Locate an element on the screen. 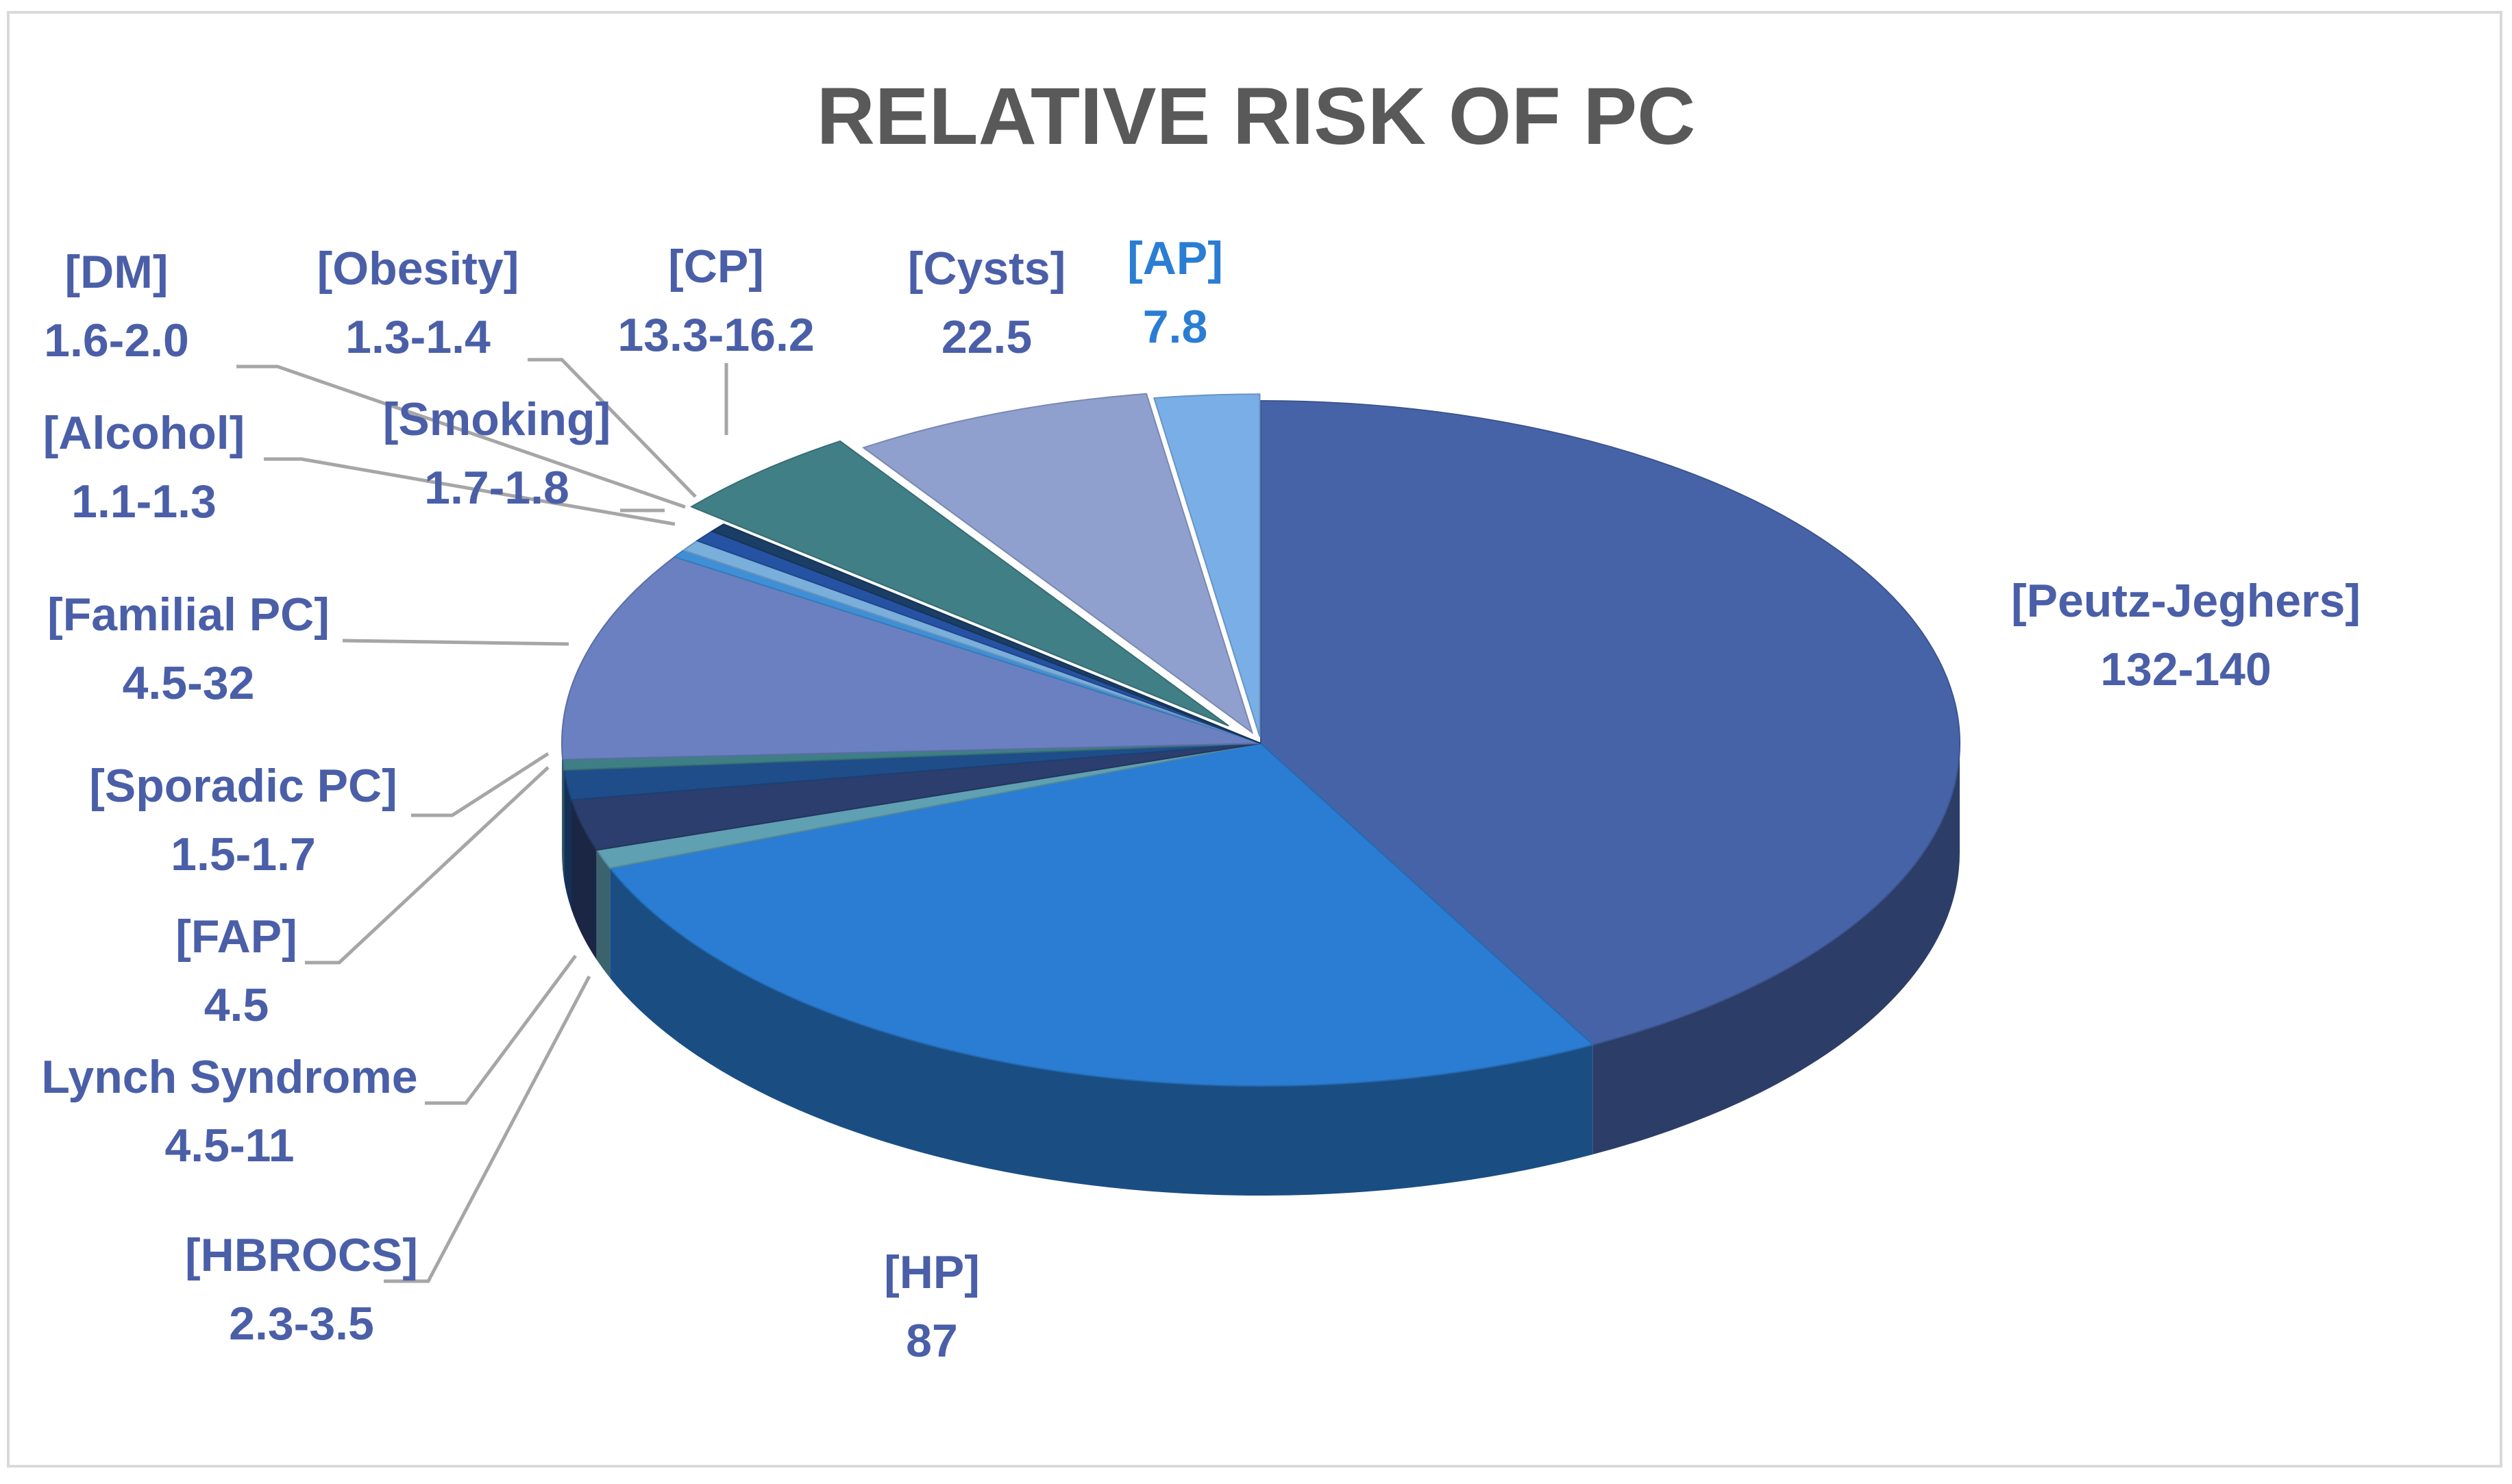 This screenshot has width=2512, height=1484. slice-value-label: 1.6-2.0 is located at coordinates (116, 340).